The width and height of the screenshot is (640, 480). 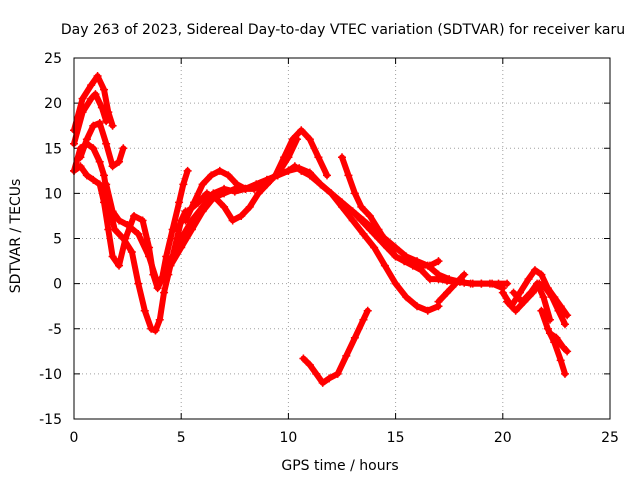 What do you see at coordinates (74, 438) in the screenshot?
I see `x-tick-label: 0` at bounding box center [74, 438].